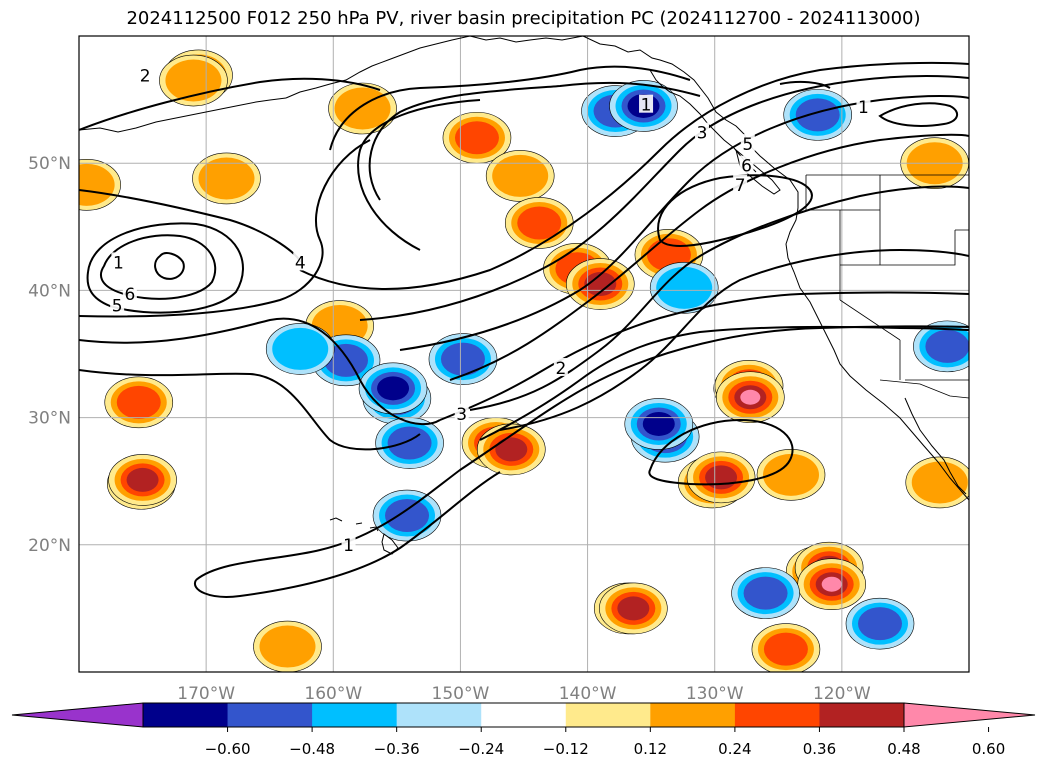  What do you see at coordinates (49, 546) in the screenshot?
I see `lat-tick-label: 20°N` at bounding box center [49, 546].